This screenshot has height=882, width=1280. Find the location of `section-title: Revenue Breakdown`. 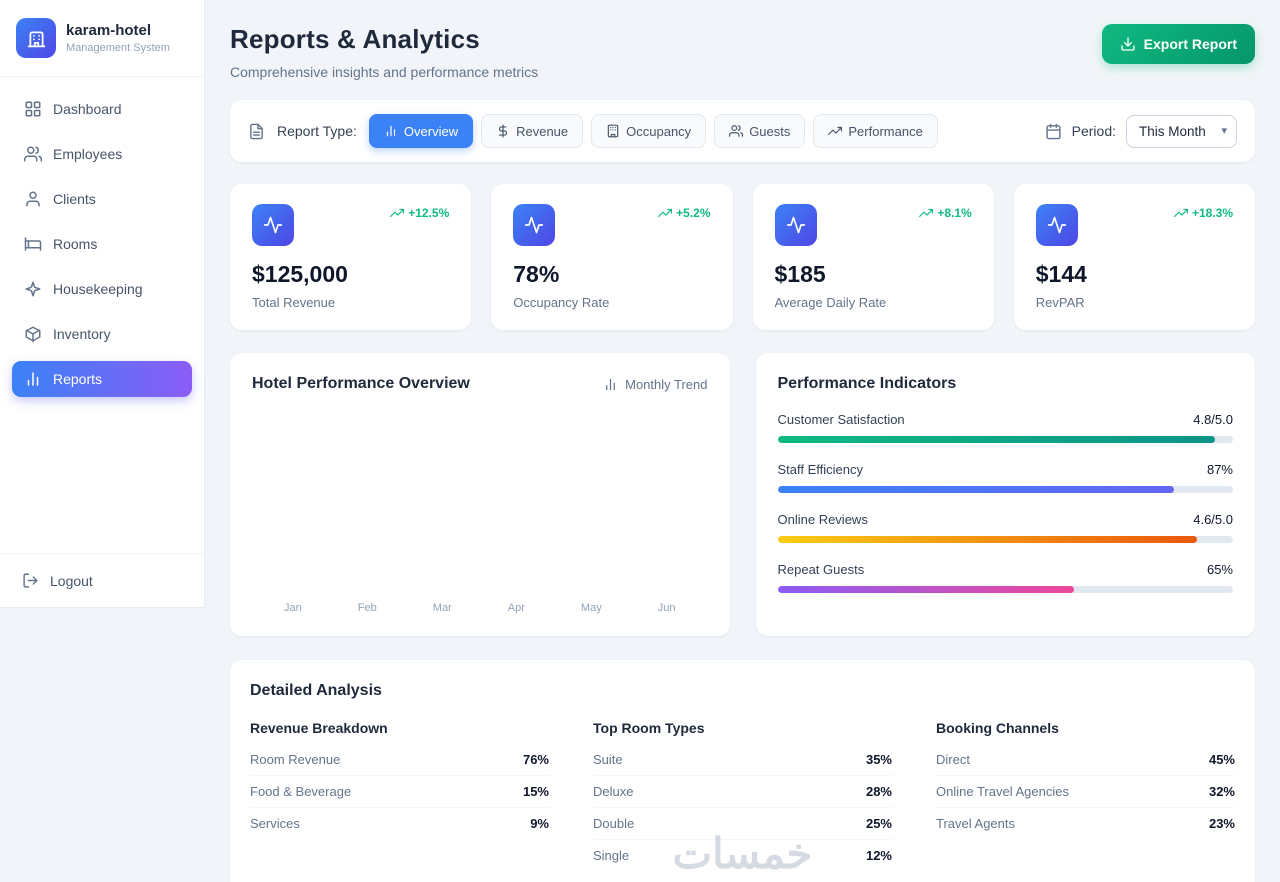

section-title: Revenue Breakdown is located at coordinates (319, 728).